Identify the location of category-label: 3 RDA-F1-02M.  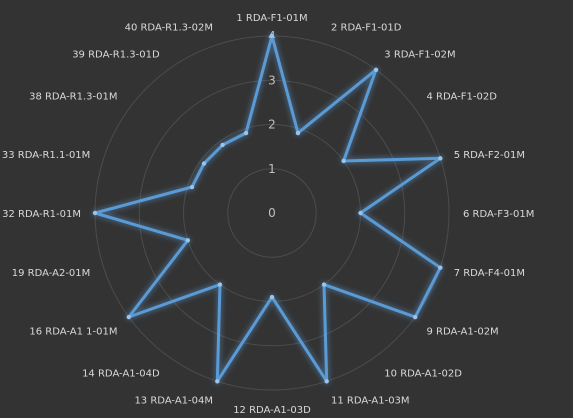
(419, 55).